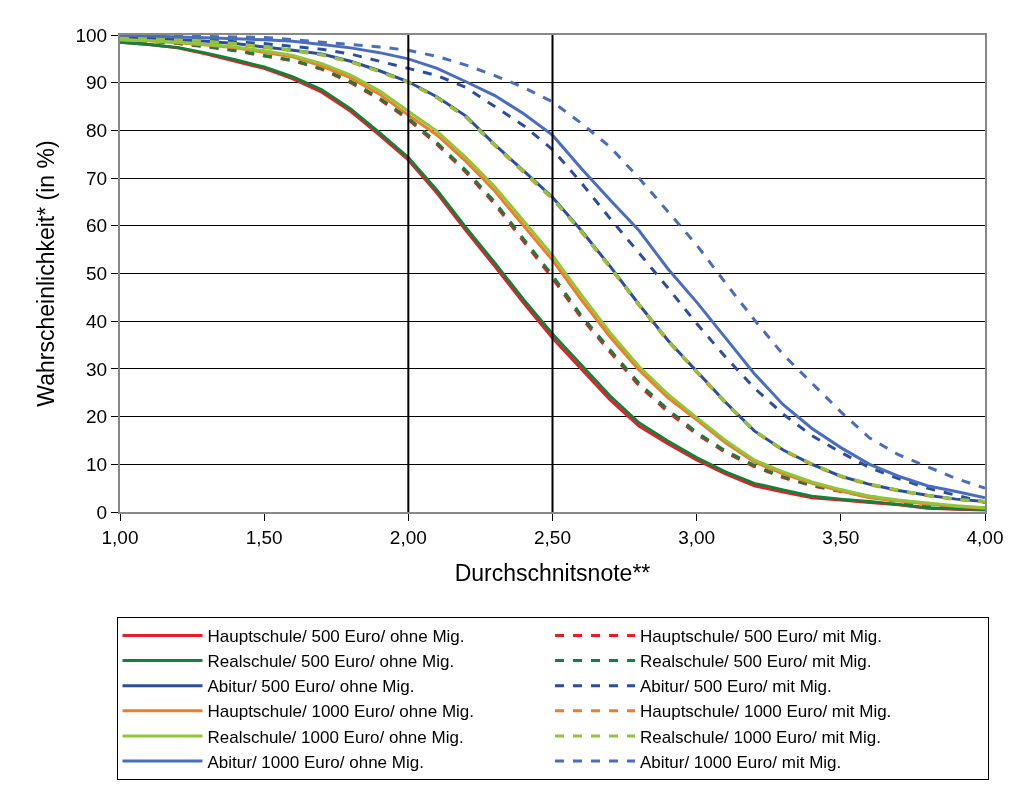 This screenshot has height=809, width=1017. Describe the element at coordinates (97, 131) in the screenshot. I see `y-tick-label: 80` at that location.